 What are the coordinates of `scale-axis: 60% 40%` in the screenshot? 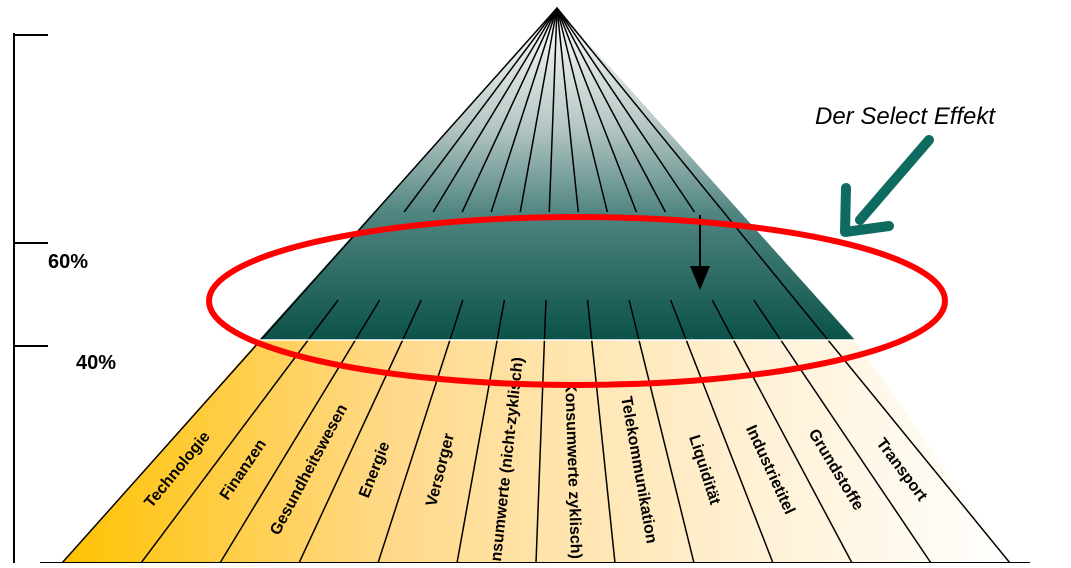 It's located at (64, 298).